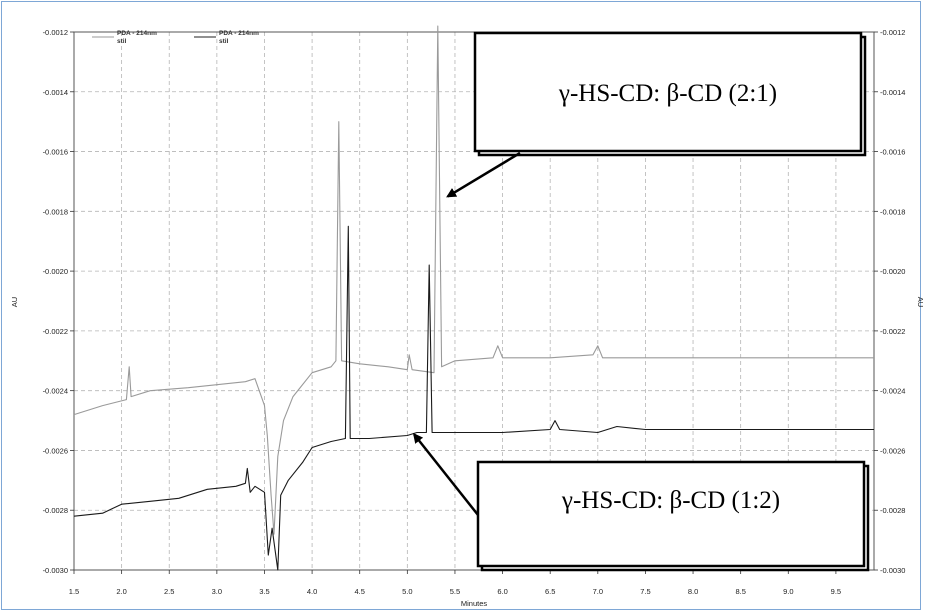  What do you see at coordinates (55, 450) in the screenshot?
I see `y-tick-label-left: -0.0026` at bounding box center [55, 450].